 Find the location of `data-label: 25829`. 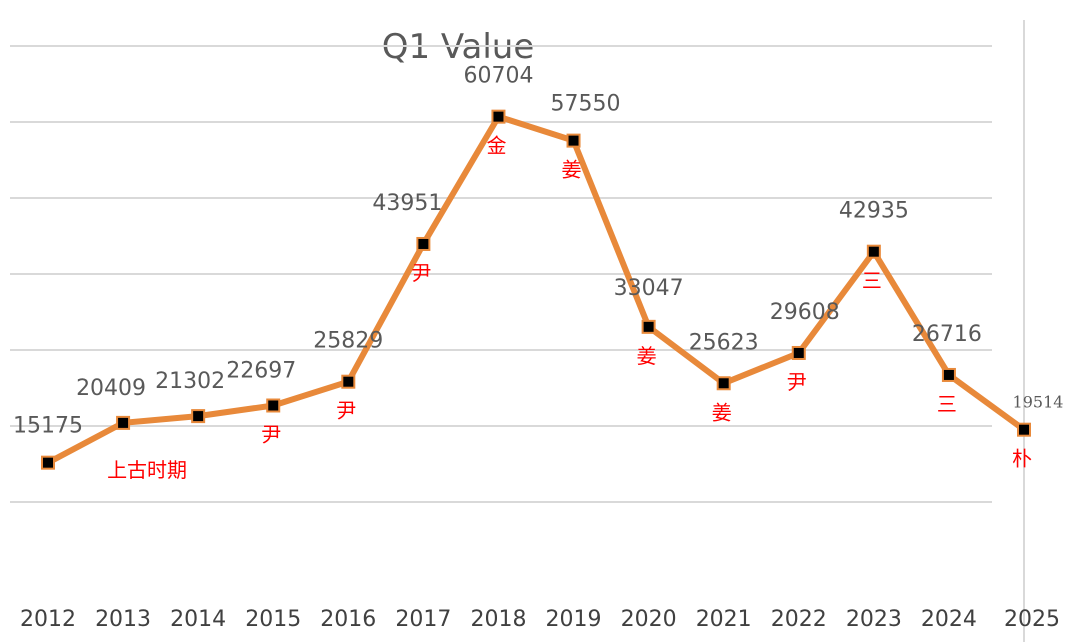

data-label: 25829 is located at coordinates (348, 341).